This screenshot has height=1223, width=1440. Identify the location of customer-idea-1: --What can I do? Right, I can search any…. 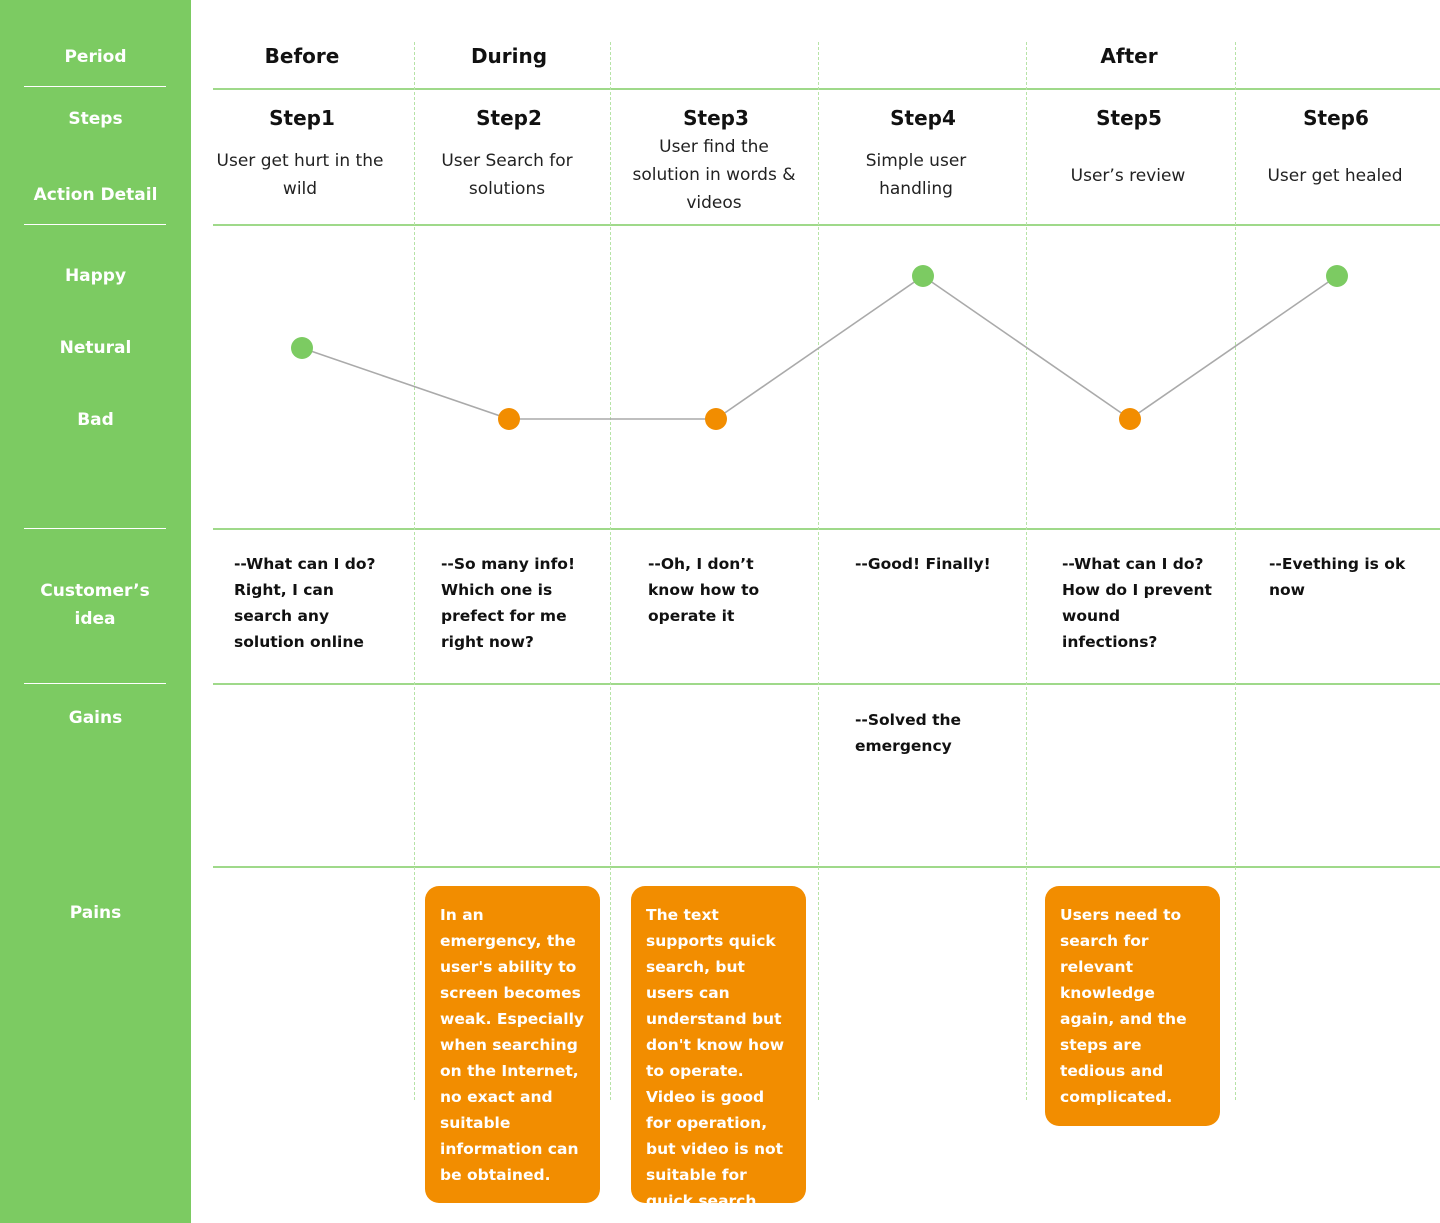
(305, 603).